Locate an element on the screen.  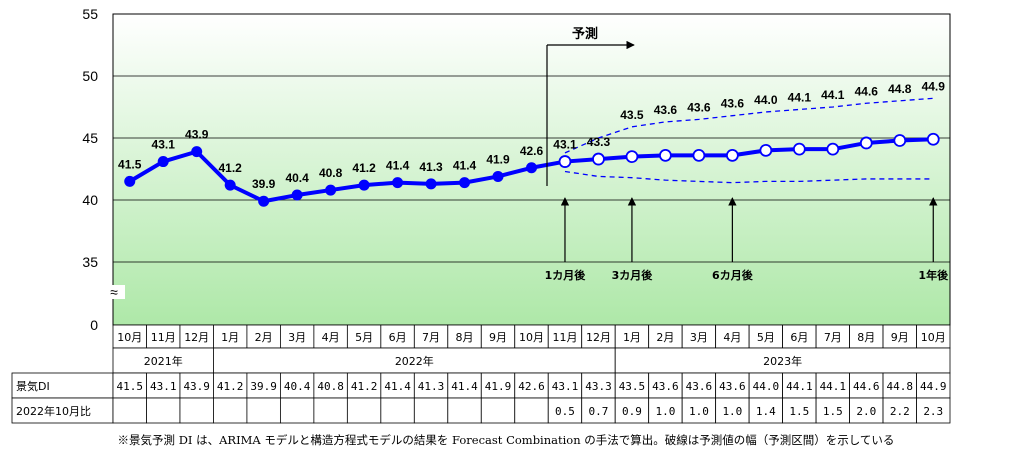
horizon-label: 1カ月後 is located at coordinates (566, 275).